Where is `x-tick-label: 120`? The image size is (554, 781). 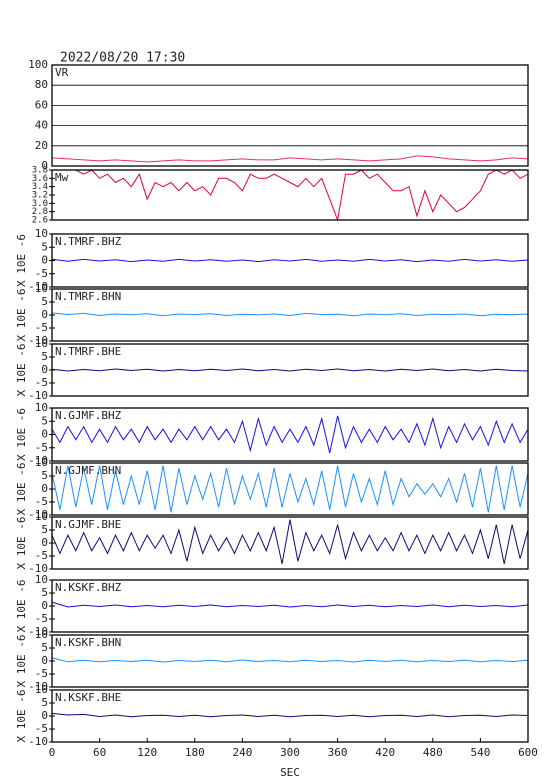
x-tick-label: 120 is located at coordinates (147, 752).